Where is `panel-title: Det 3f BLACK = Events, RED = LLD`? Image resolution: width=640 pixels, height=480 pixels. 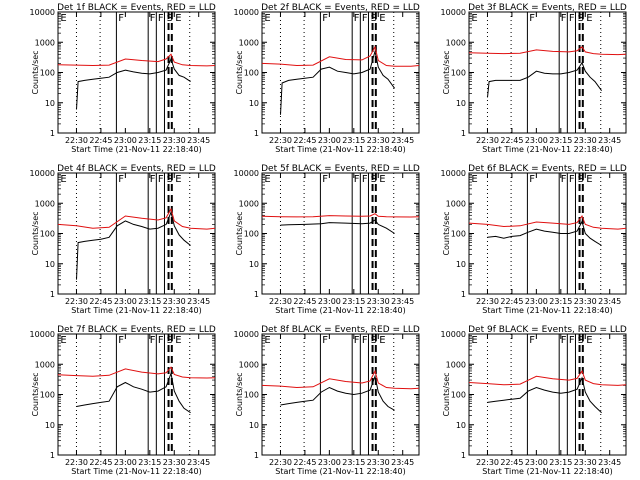 panel-title: Det 3f BLACK = Events, RED = LLD is located at coordinates (547, 8).